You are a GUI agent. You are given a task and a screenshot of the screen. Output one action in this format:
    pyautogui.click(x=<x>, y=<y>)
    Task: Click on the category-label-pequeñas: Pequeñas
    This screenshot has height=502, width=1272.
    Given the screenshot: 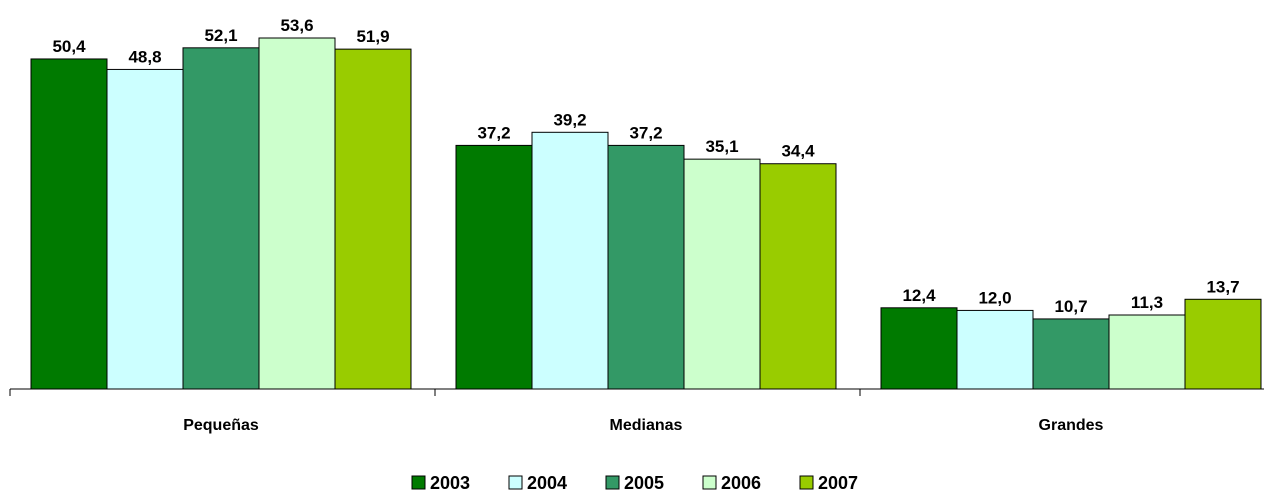 What is the action you would take?
    pyautogui.click(x=221, y=425)
    